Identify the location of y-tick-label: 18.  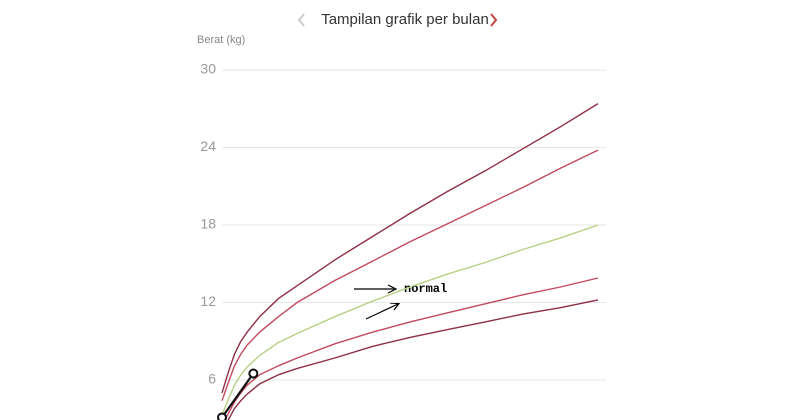
(208, 224).